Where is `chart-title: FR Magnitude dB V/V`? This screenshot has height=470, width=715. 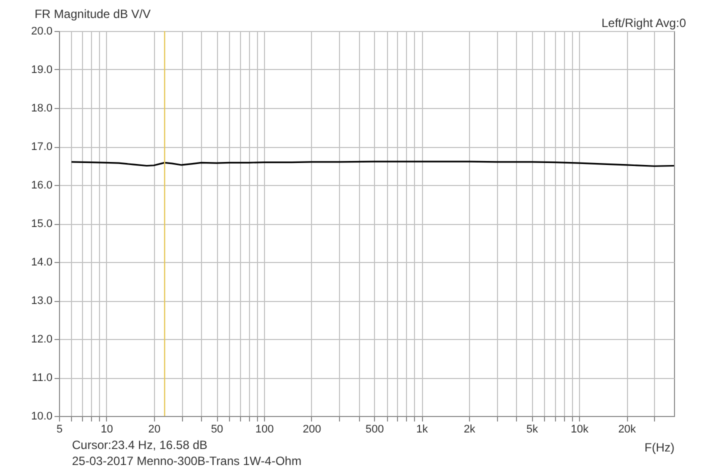
chart-title: FR Magnitude dB V/V is located at coordinates (92, 14).